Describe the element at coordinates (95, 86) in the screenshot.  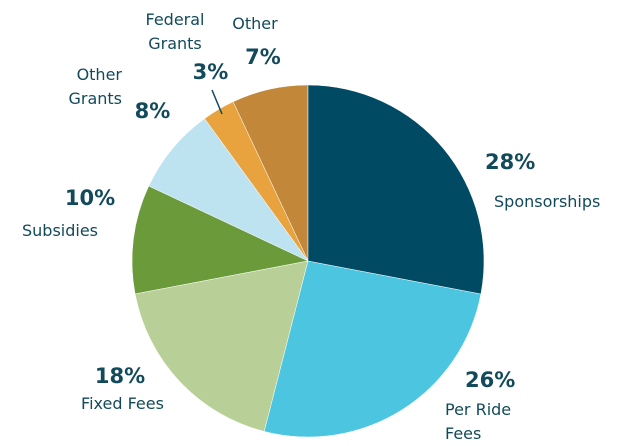
I see `category-label: Other Grants` at that location.